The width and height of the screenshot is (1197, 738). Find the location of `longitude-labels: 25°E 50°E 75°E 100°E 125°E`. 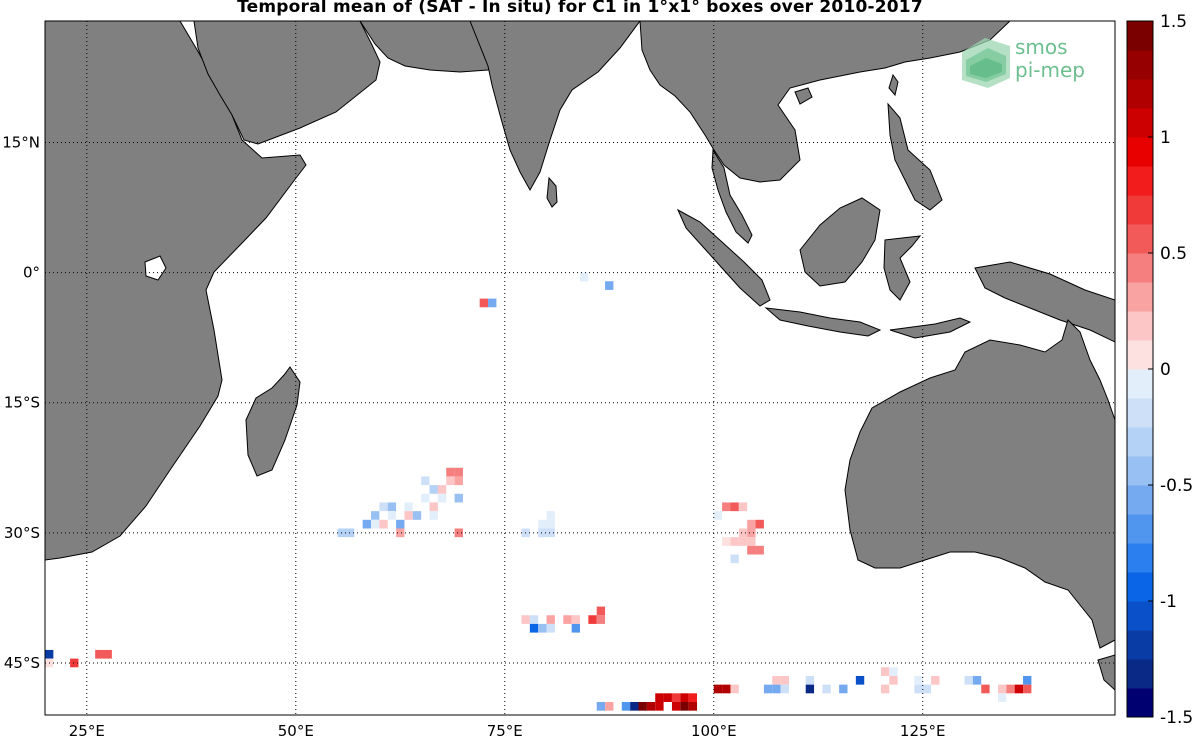

longitude-labels: 25°E 50°E 75°E 100°E 125°E is located at coordinates (507, 730).